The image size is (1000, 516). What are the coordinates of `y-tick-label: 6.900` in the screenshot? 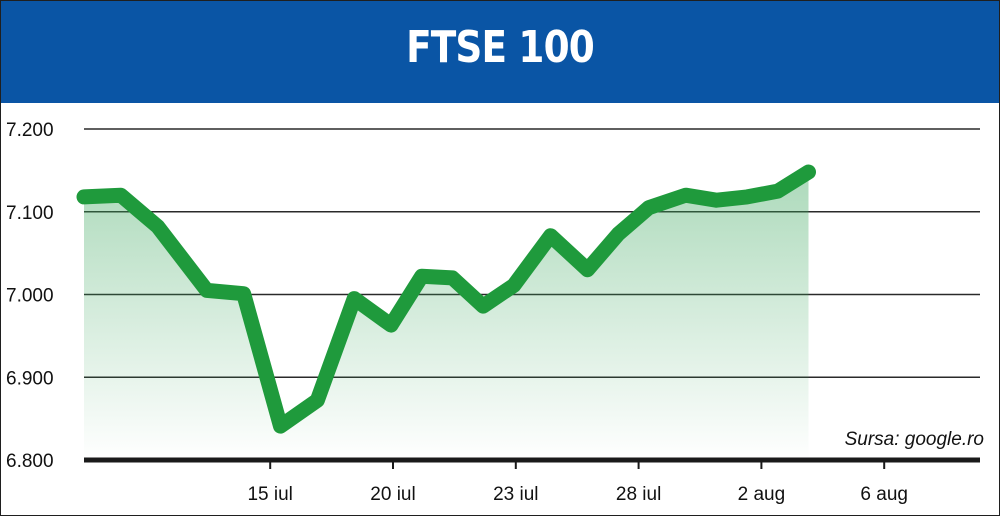 It's located at (30, 378).